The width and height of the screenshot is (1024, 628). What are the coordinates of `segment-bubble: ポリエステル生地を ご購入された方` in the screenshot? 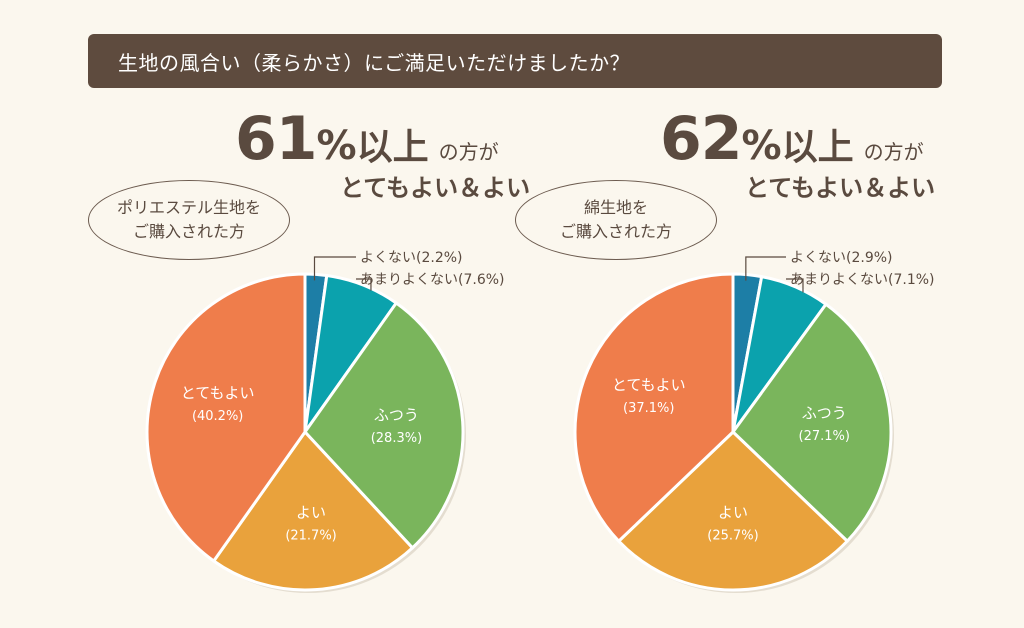 It's located at (189, 220).